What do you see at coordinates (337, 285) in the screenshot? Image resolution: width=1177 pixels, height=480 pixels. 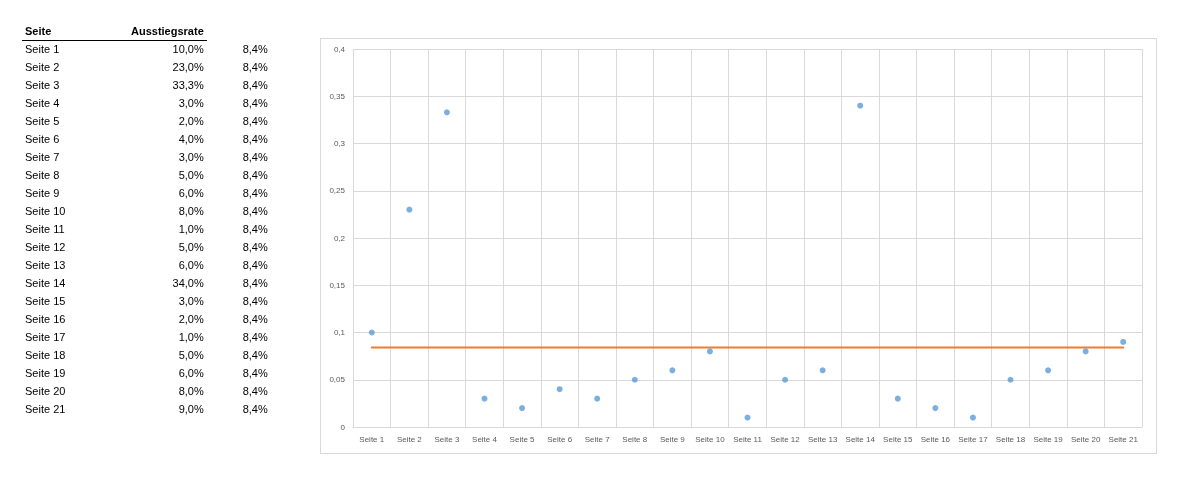 I see `y-tick-label: 0,15` at bounding box center [337, 285].